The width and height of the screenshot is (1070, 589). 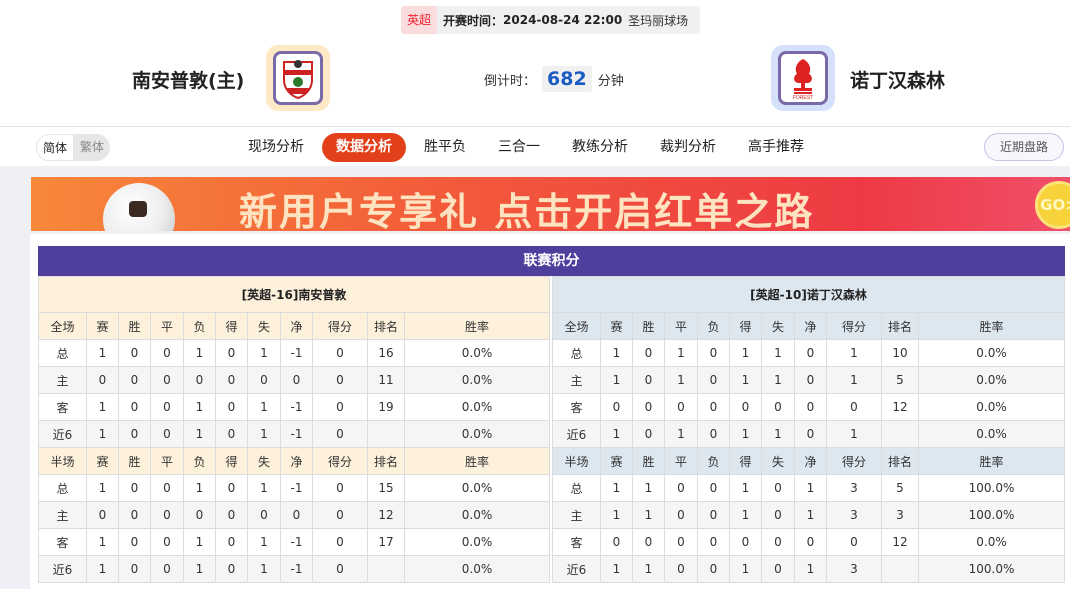 I want to click on tab-3: 三合一, so click(x=519, y=147).